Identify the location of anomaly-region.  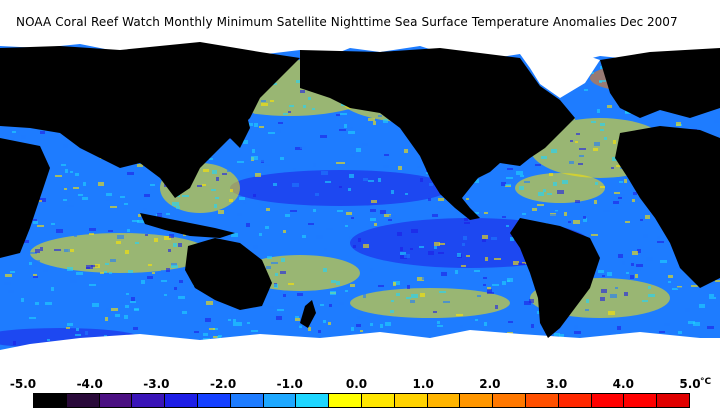
(120, 253).